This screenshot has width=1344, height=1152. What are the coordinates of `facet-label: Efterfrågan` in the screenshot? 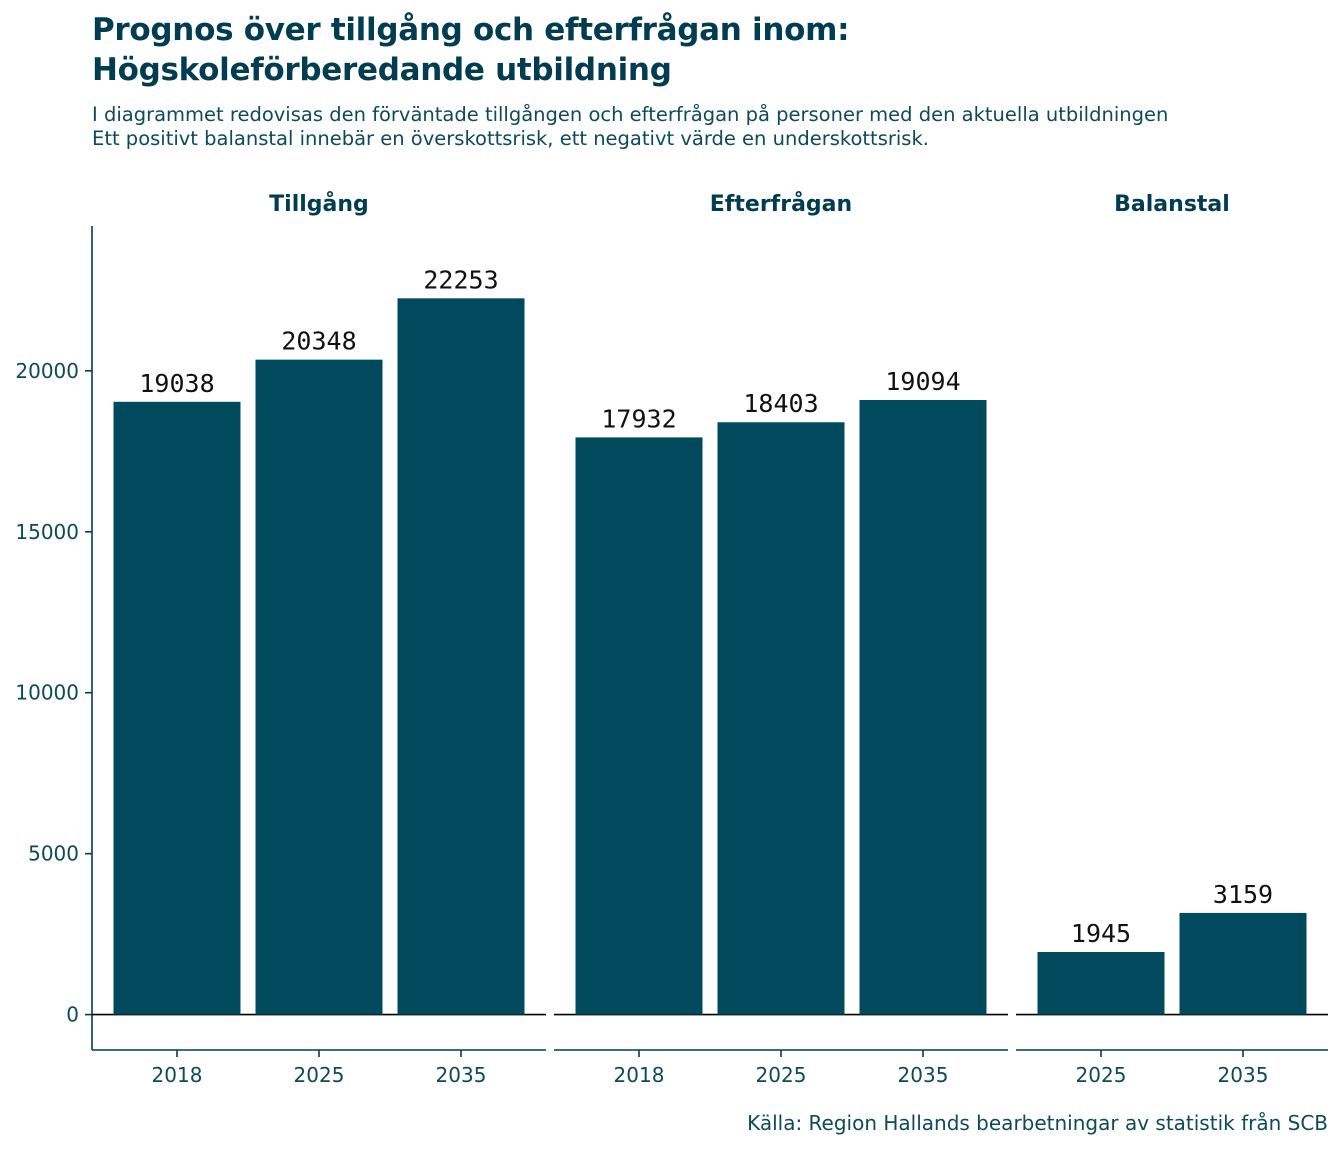 It's located at (781, 204).